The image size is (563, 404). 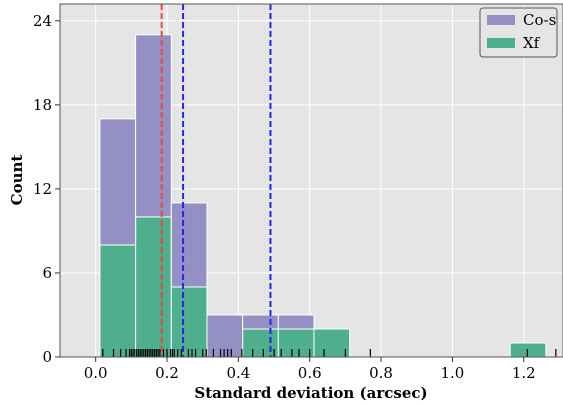 What do you see at coordinates (532, 43) in the screenshot?
I see `legend-label-xf: Xf` at bounding box center [532, 43].